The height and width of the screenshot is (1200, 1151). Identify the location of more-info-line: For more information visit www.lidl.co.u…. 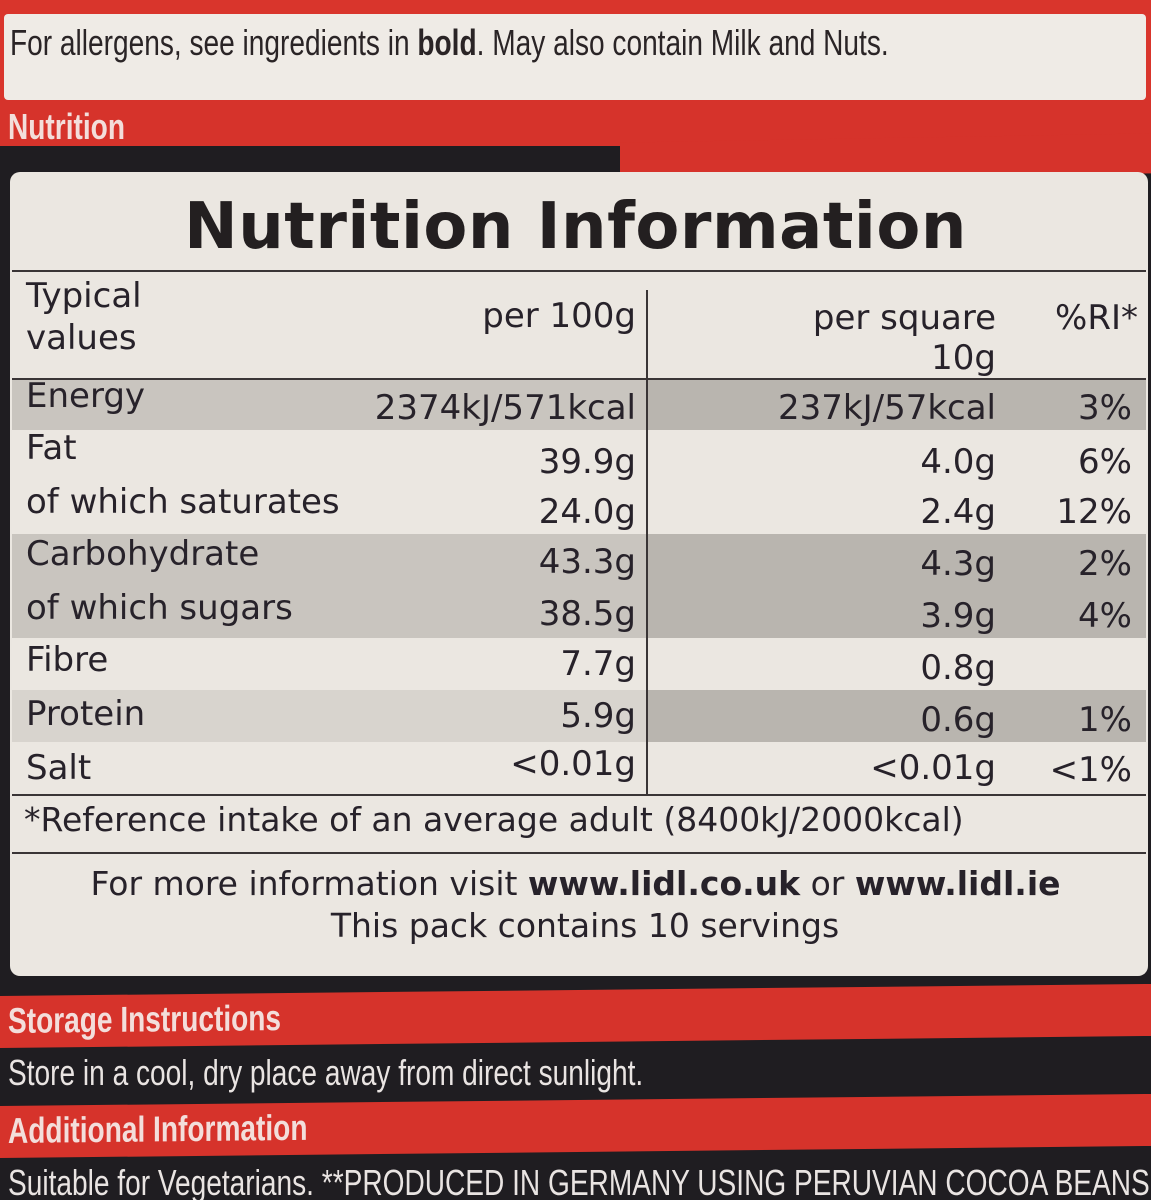
(575, 883).